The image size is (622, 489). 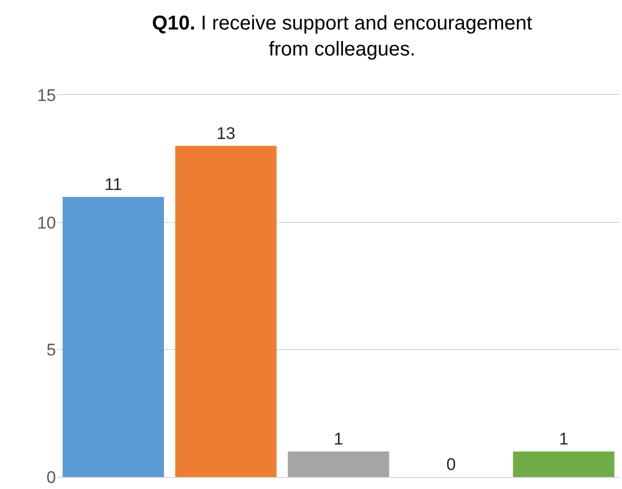 I want to click on data-label: 0, so click(x=451, y=464).